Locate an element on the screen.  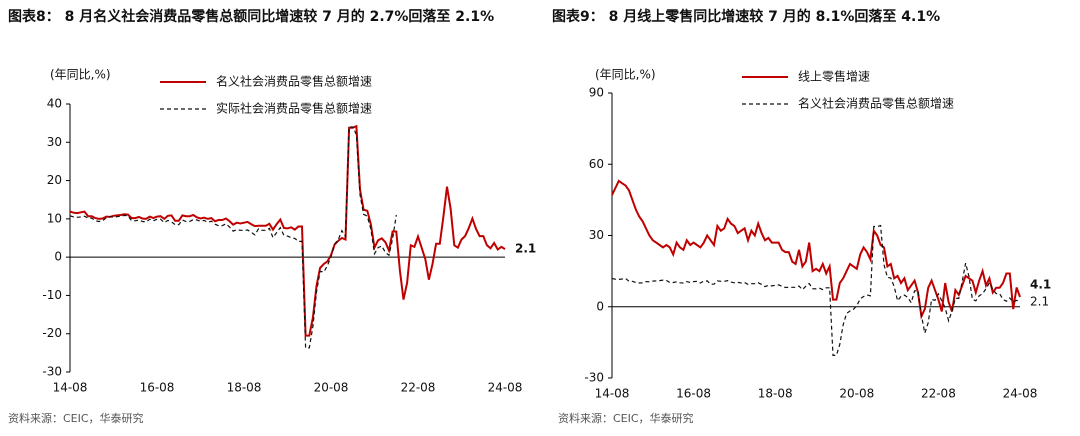
y-tick-label: 10 is located at coordinates (54, 218).